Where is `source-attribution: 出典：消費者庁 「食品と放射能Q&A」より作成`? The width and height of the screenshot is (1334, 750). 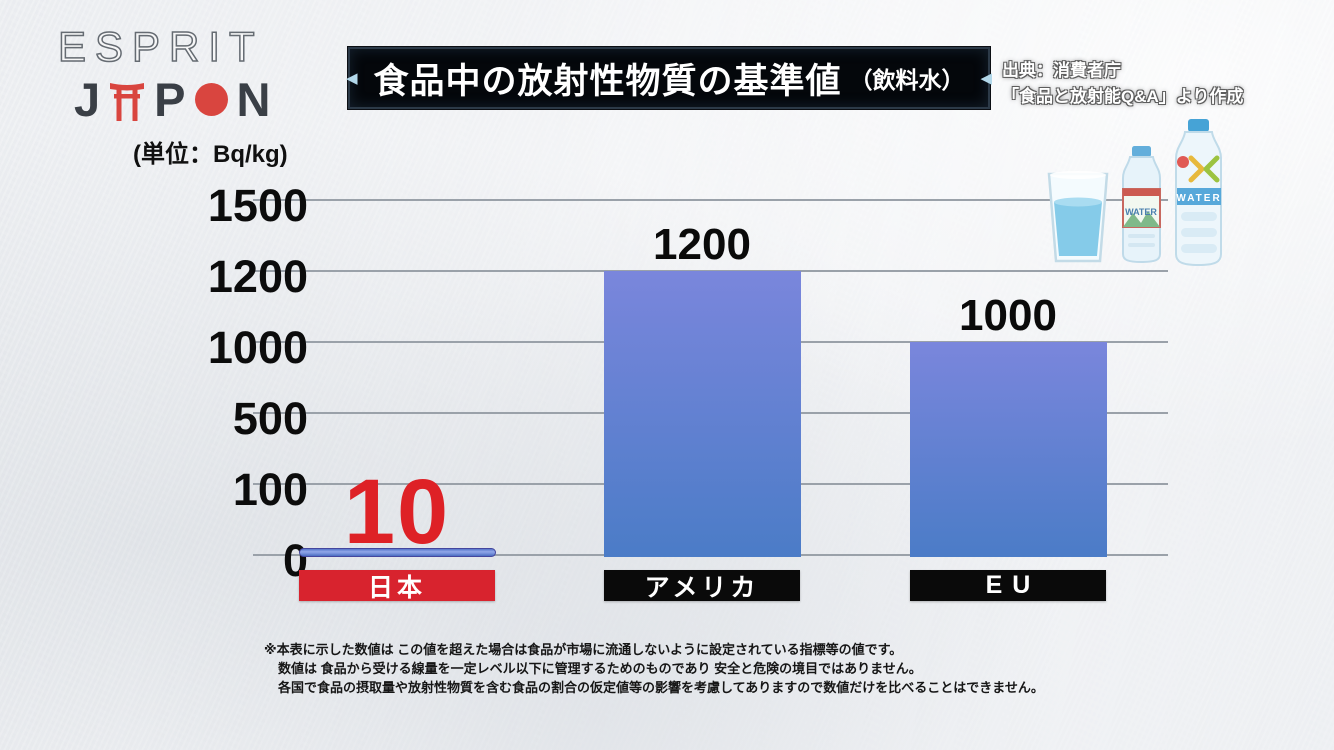 source-attribution: 出典：消費者庁 「食品と放射能Q&A」より作成 is located at coordinates (1122, 84).